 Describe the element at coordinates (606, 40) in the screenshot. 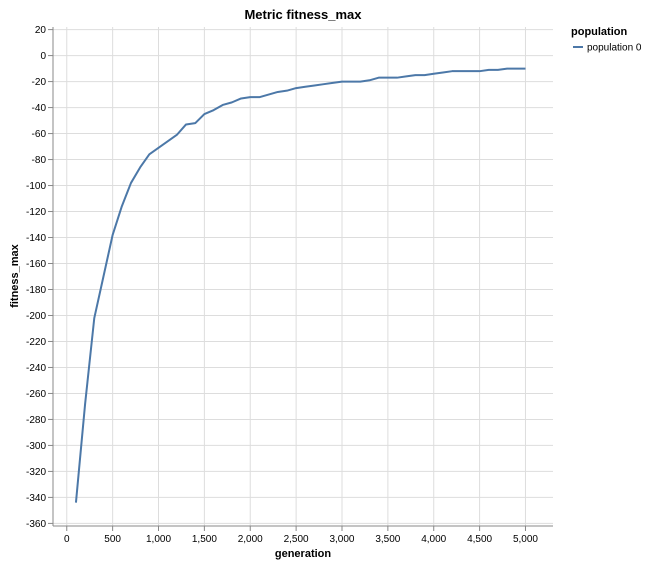

I see `legend: population population 0` at that location.